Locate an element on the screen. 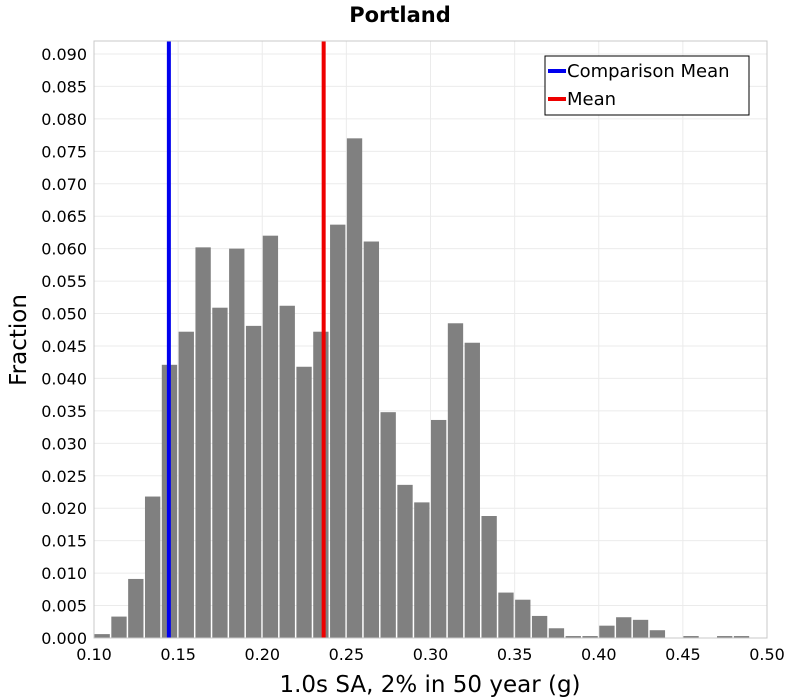 The height and width of the screenshot is (700, 800). y-axis-title: Fraction is located at coordinates (19, 340).